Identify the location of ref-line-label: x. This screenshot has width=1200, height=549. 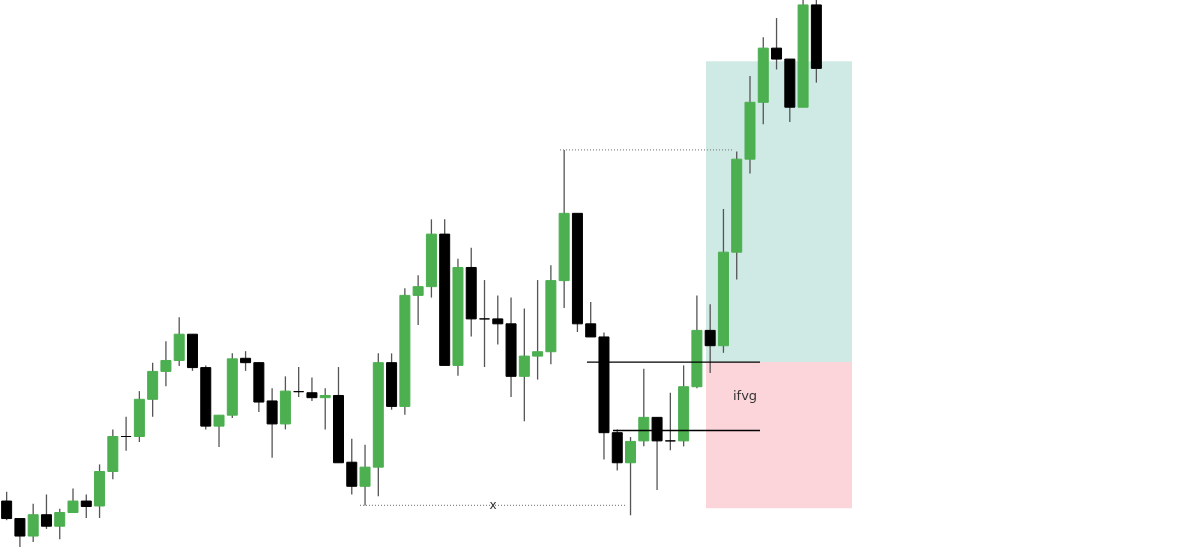
(493, 505).